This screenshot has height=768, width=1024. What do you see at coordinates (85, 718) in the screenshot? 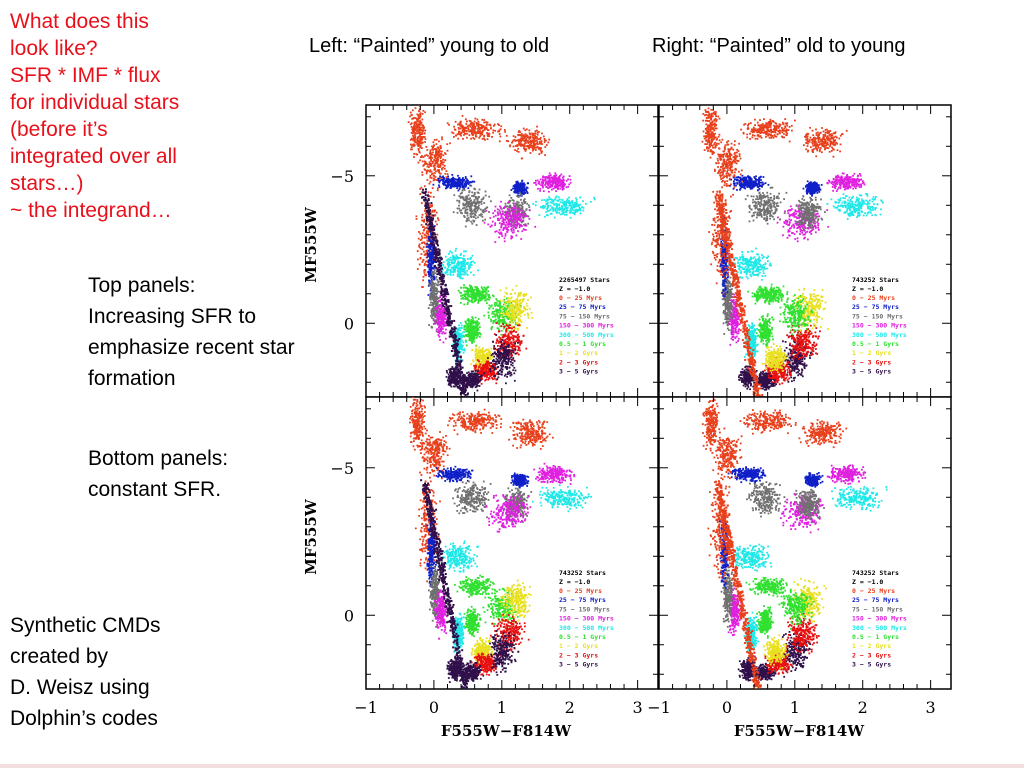
I see `credits-line: Dolphin’s codes` at bounding box center [85, 718].